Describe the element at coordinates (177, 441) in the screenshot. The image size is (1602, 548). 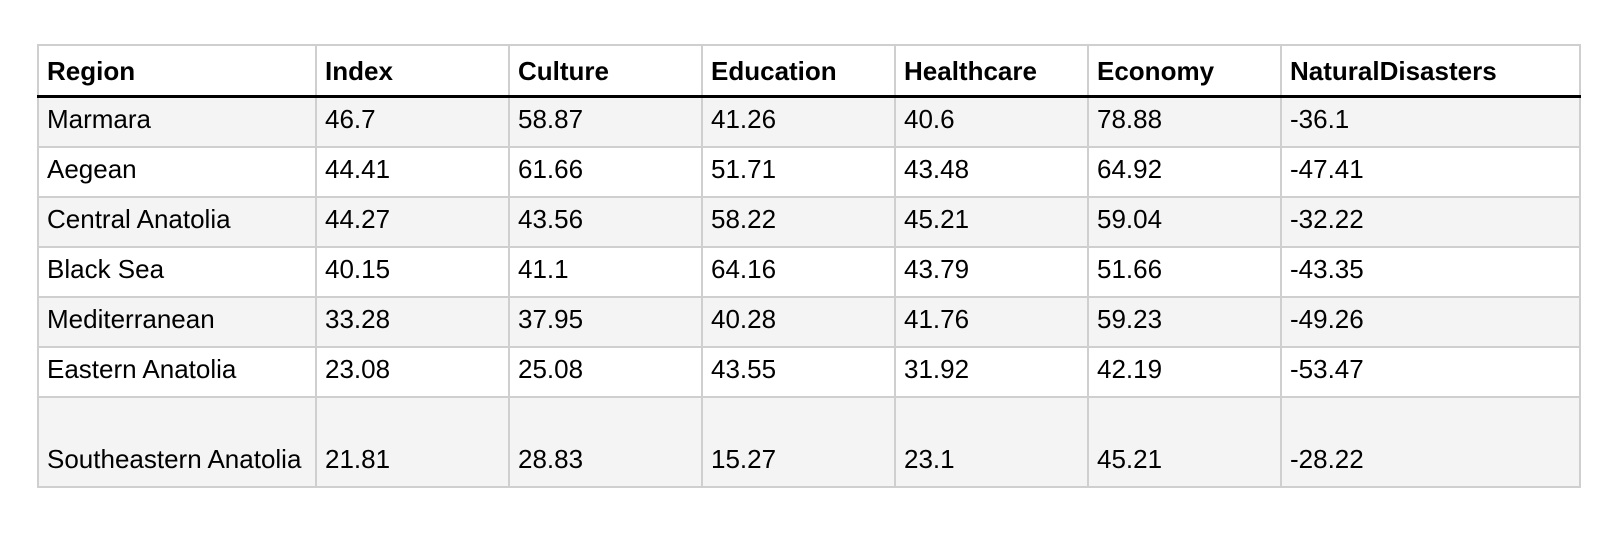
I see `table-cell-region: Southeastern Anatolia` at that location.